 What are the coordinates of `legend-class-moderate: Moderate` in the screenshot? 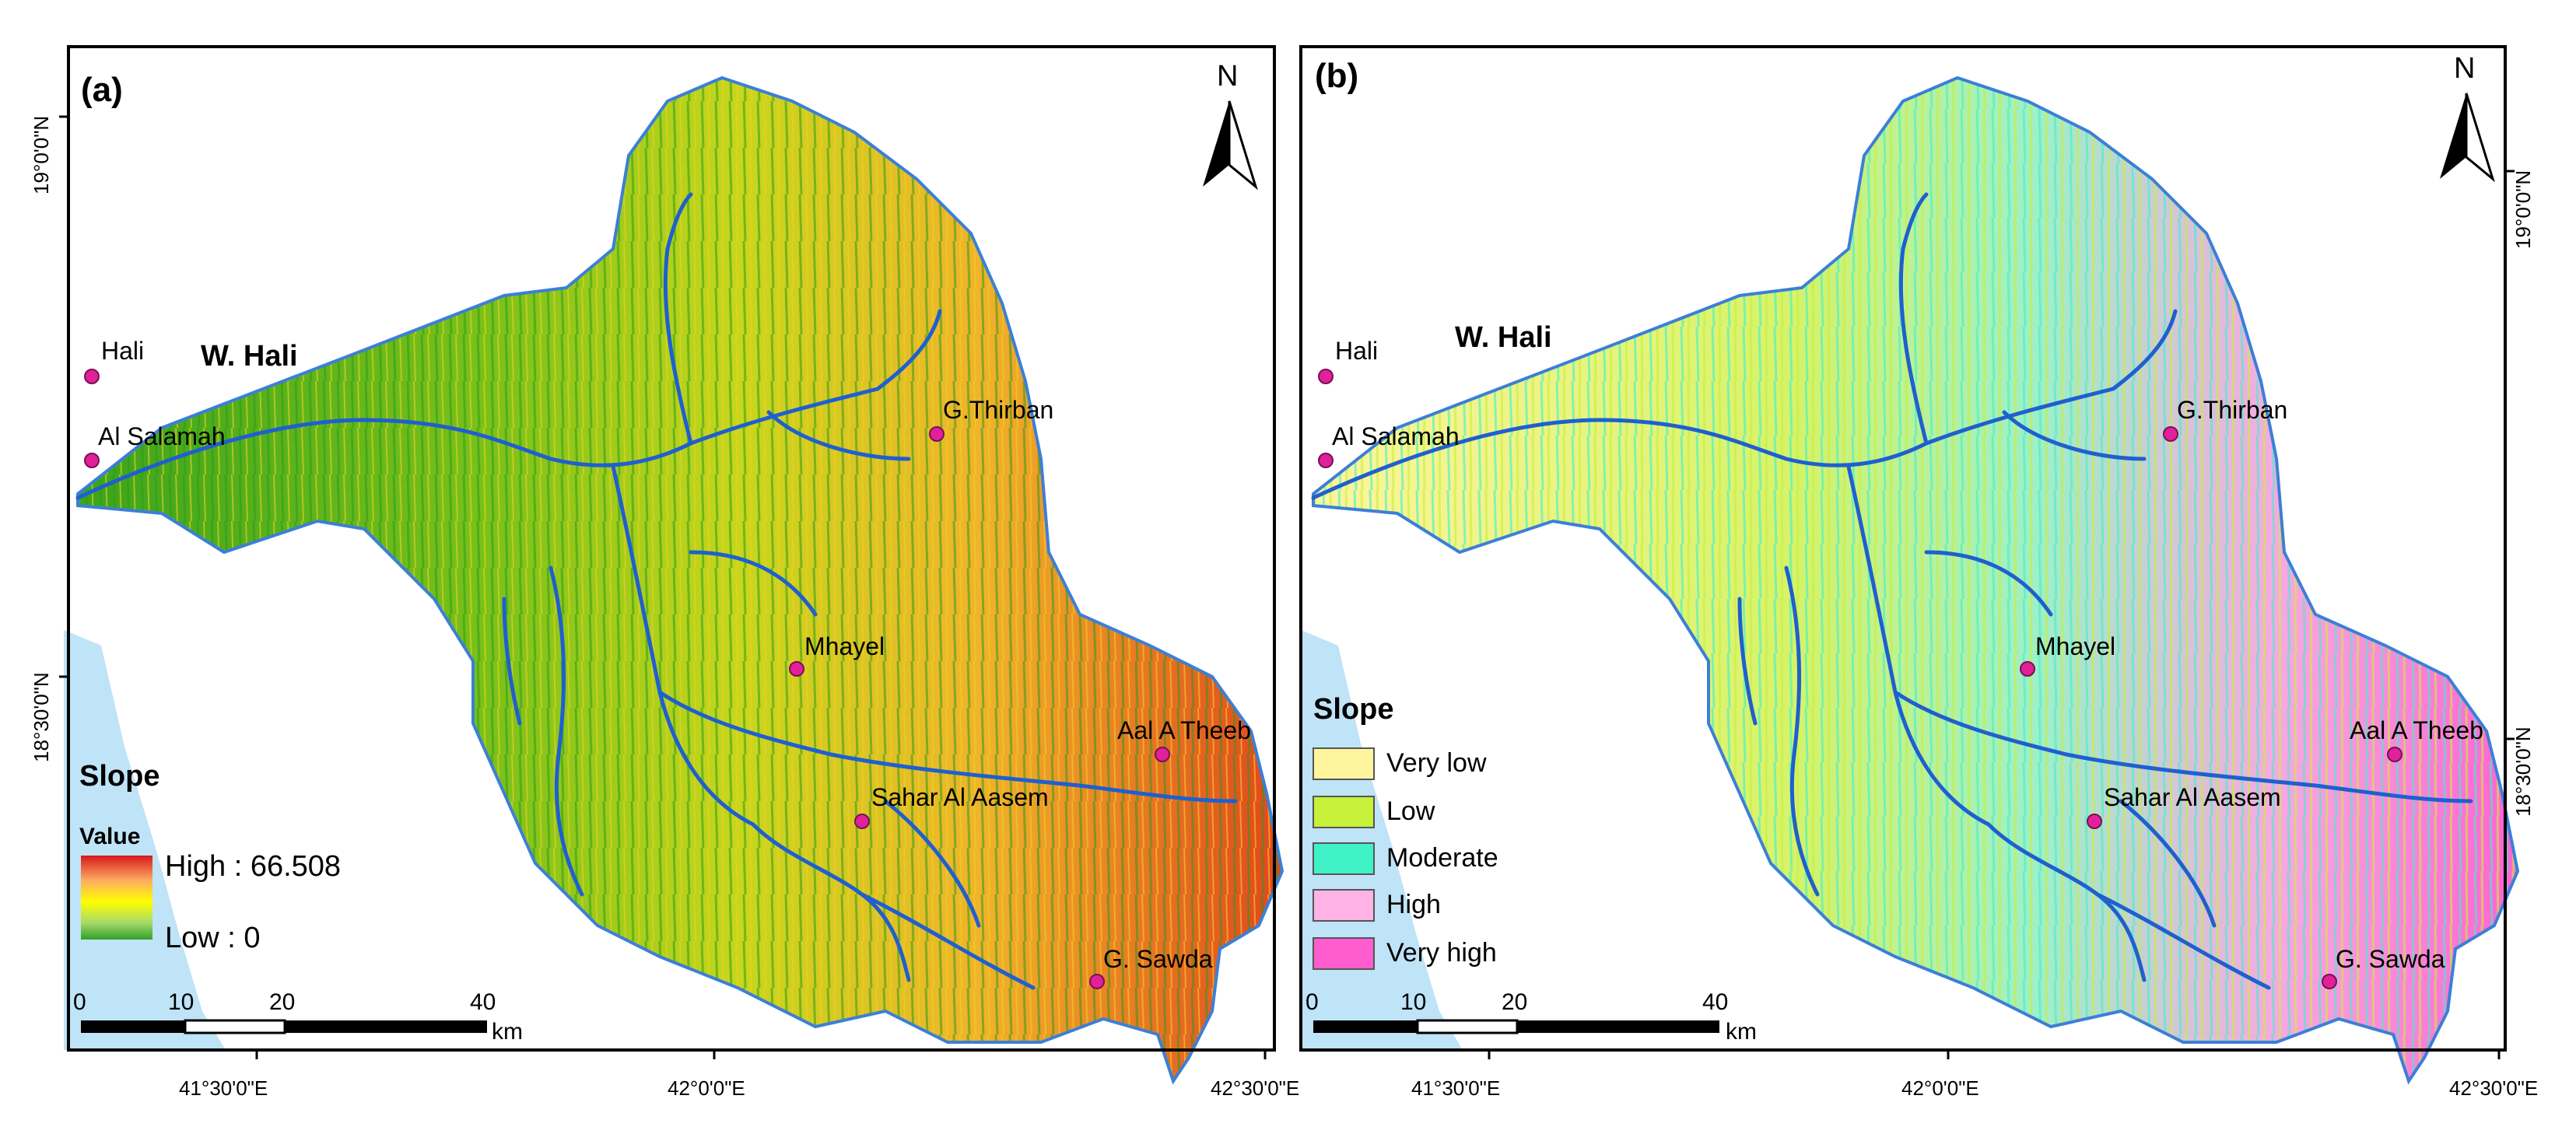 It's located at (1442, 858).